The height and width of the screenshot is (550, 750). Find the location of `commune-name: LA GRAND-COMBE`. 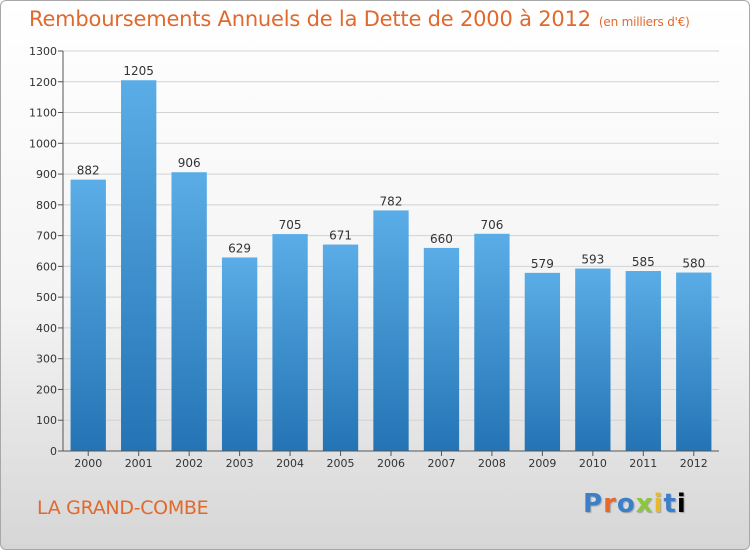

commune-name: LA GRAND-COMBE is located at coordinates (123, 508).